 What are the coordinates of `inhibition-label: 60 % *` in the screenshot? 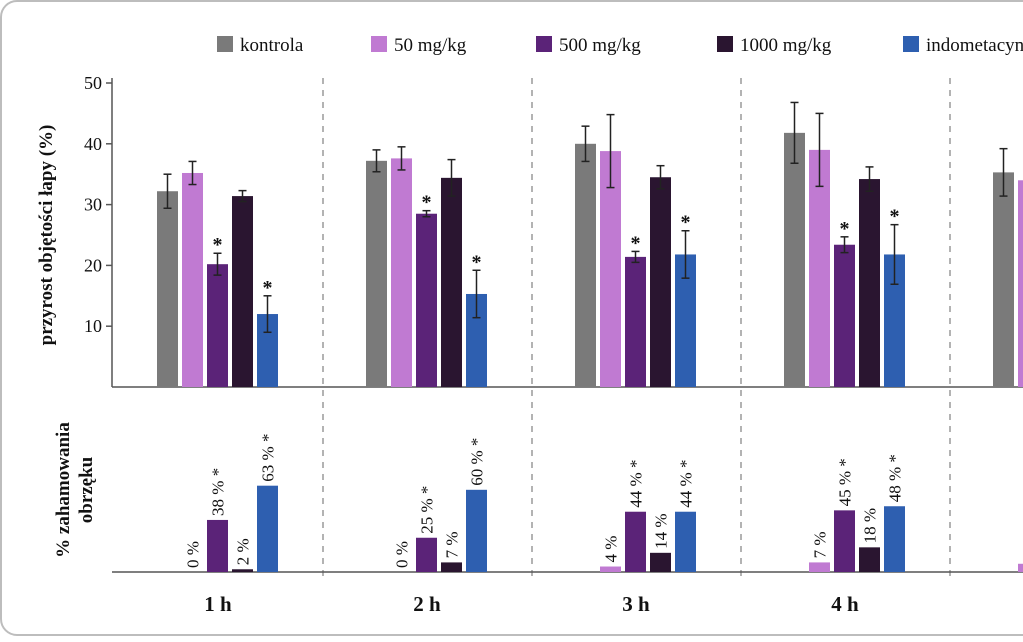 It's located at (477, 462).